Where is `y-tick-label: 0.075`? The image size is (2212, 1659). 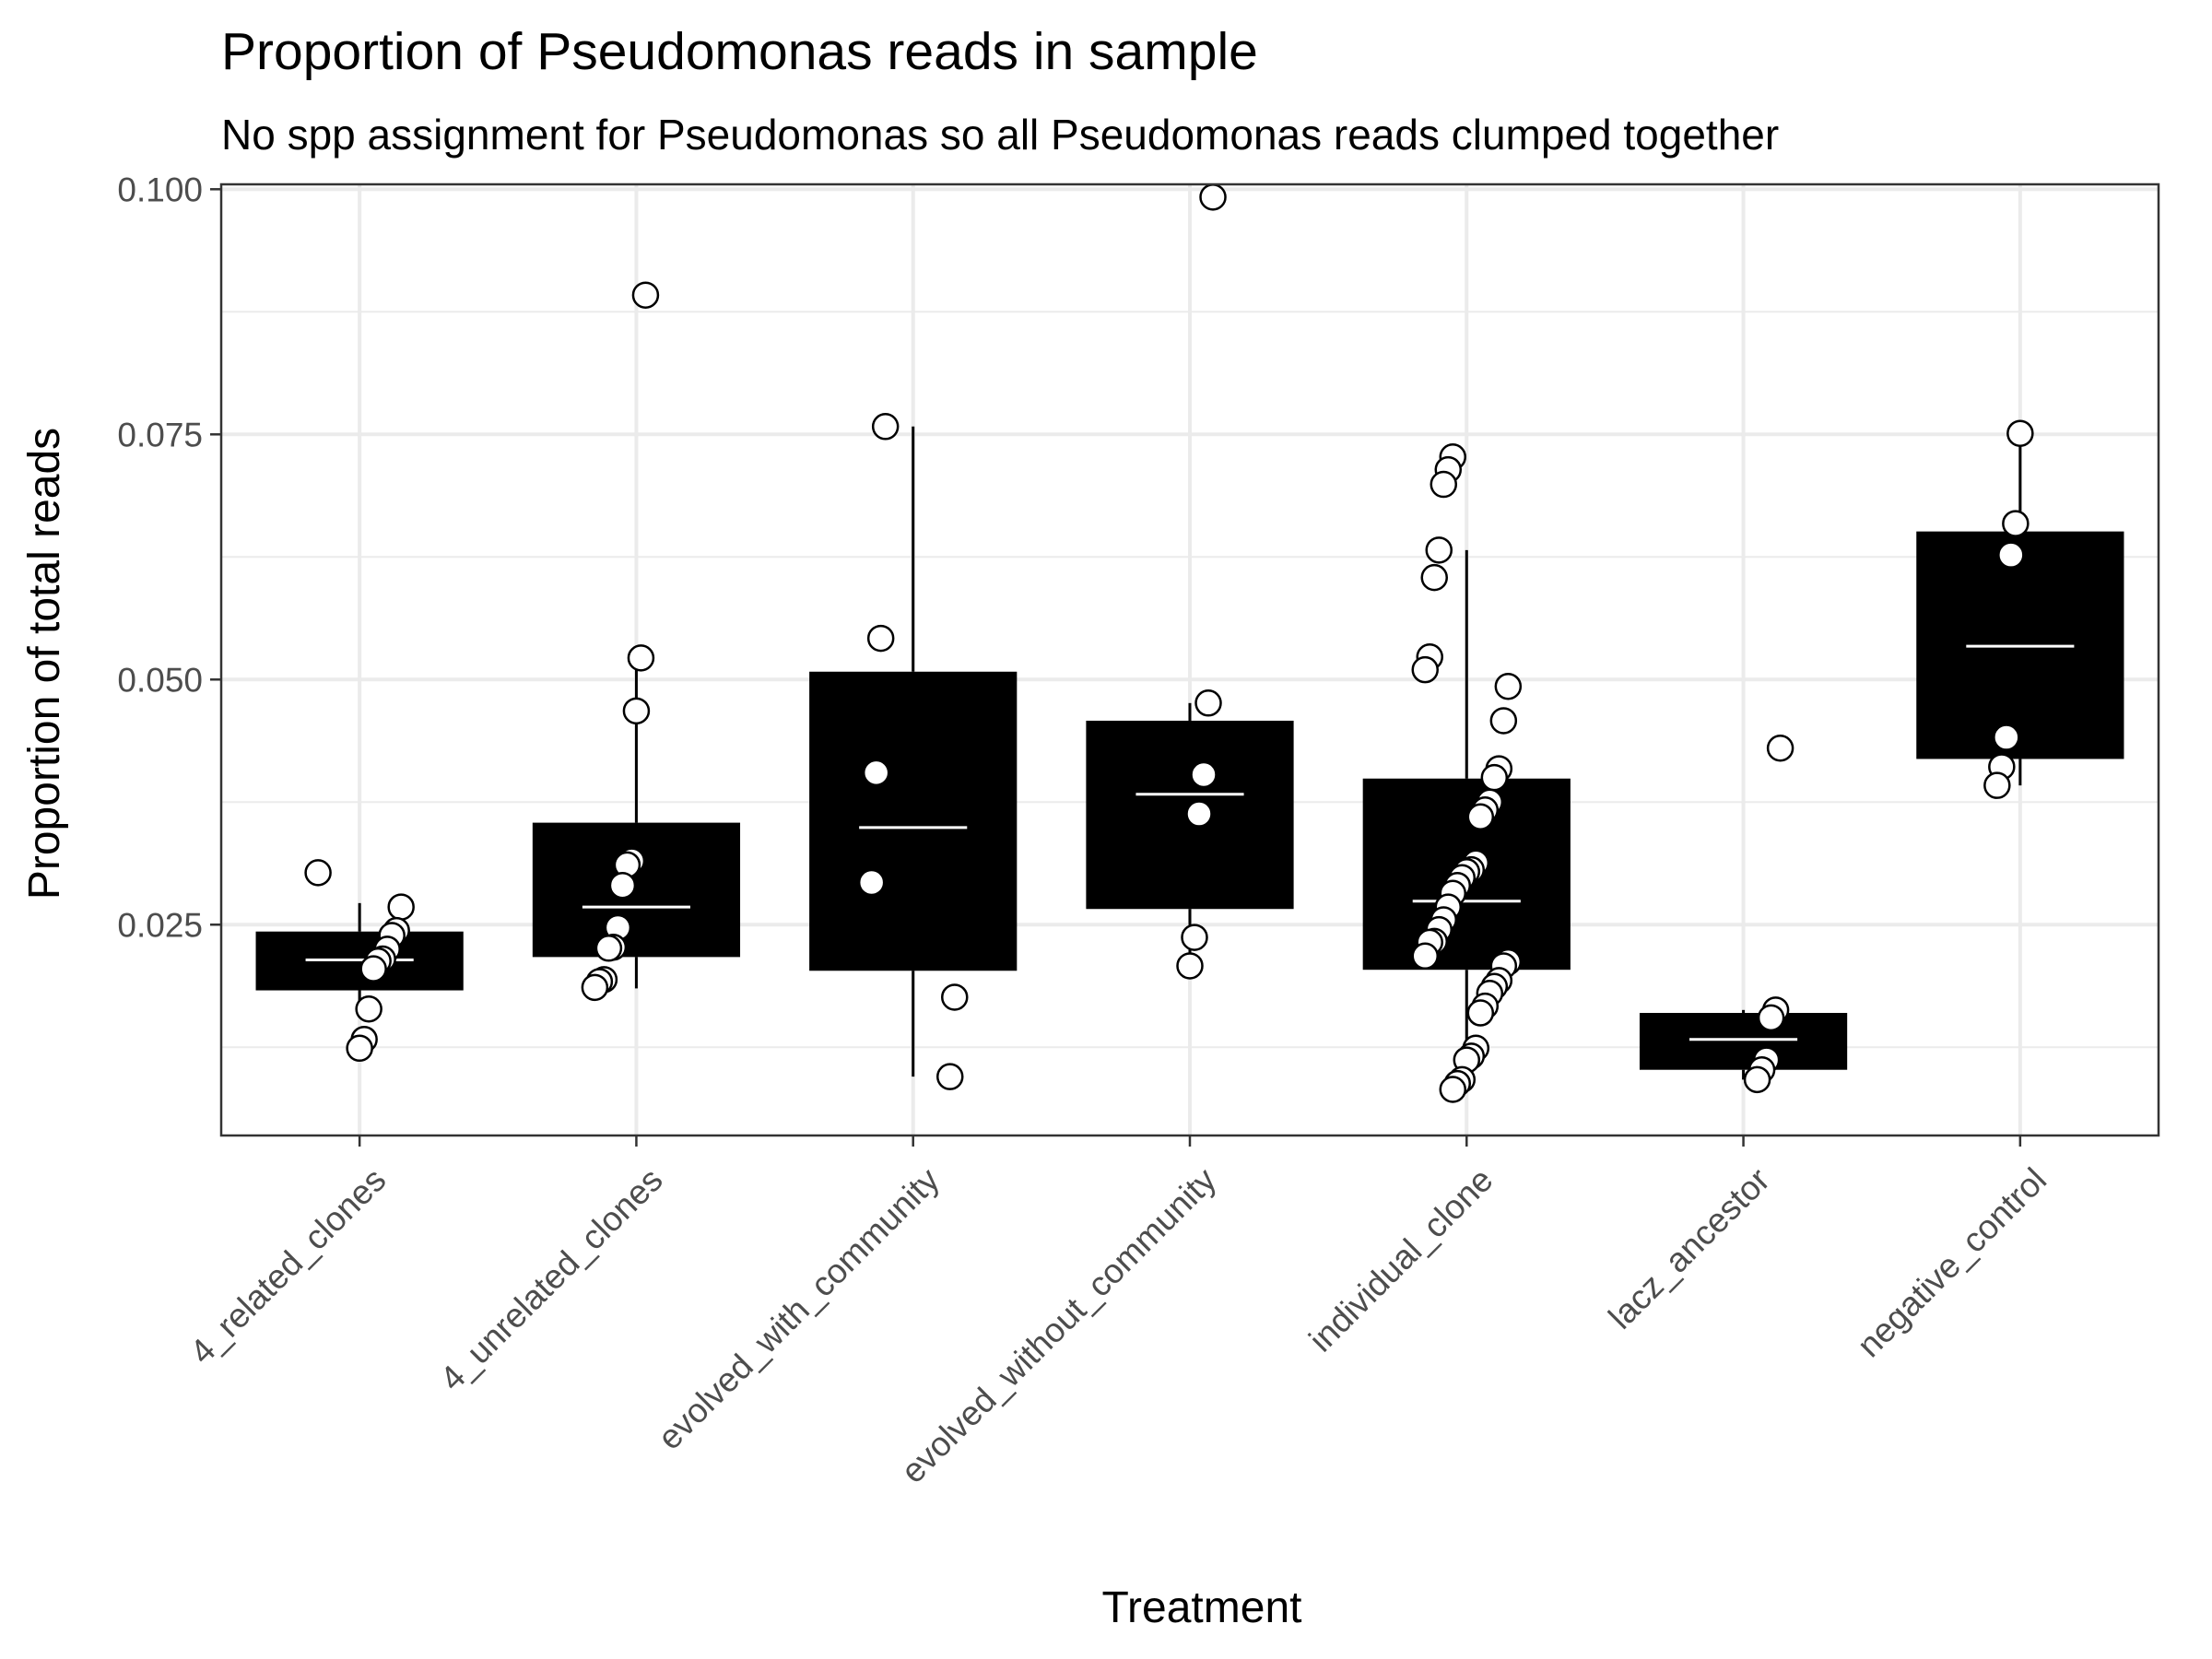 y-tick-label: 0.075 is located at coordinates (160, 434).